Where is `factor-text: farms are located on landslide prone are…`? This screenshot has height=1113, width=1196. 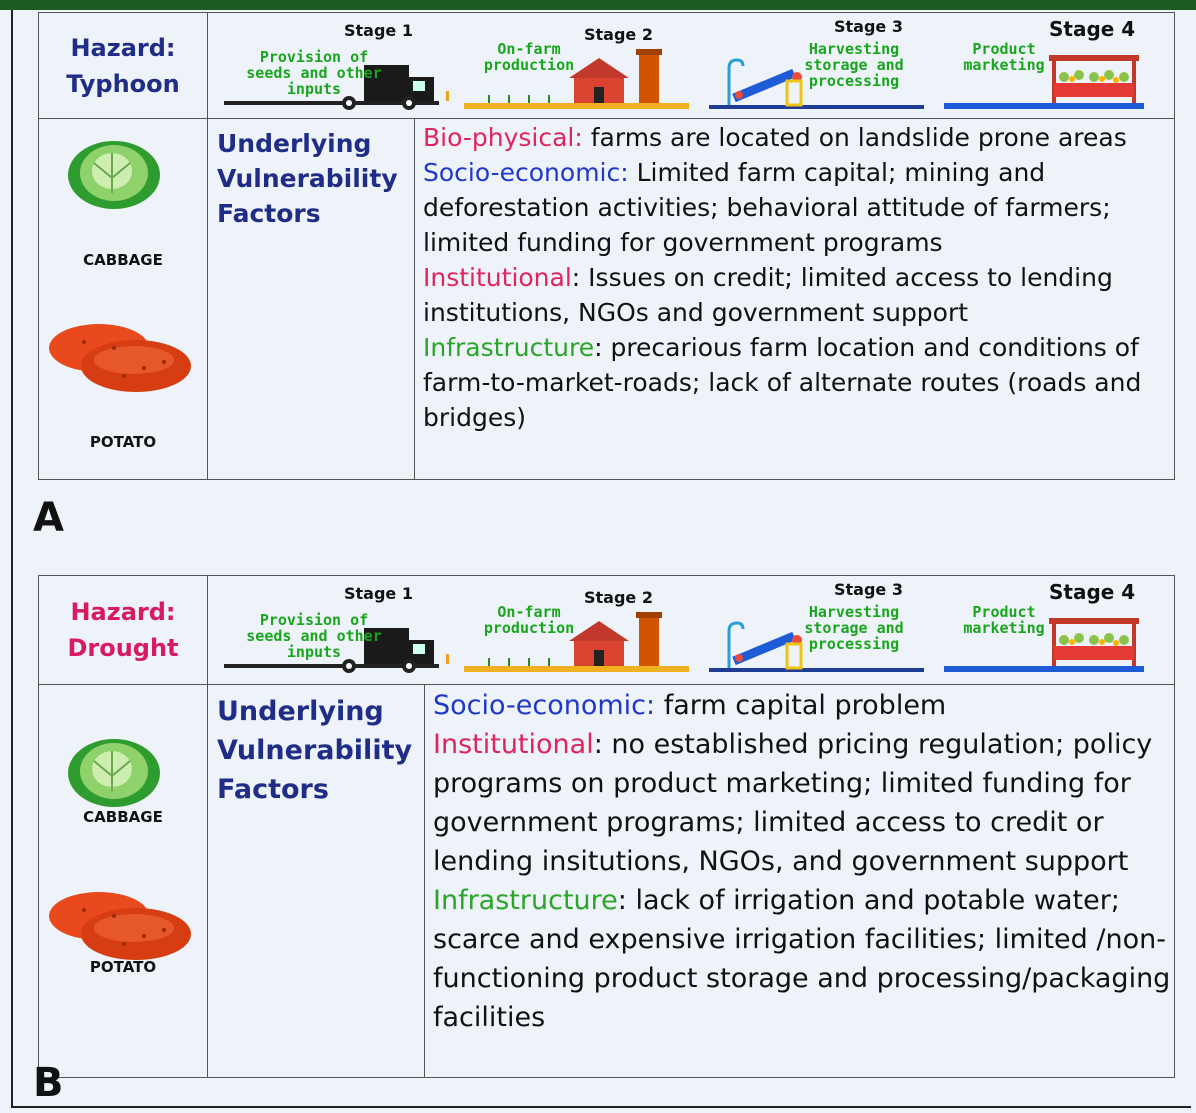 factor-text: farms are located on landslide prone are… is located at coordinates (854, 137).